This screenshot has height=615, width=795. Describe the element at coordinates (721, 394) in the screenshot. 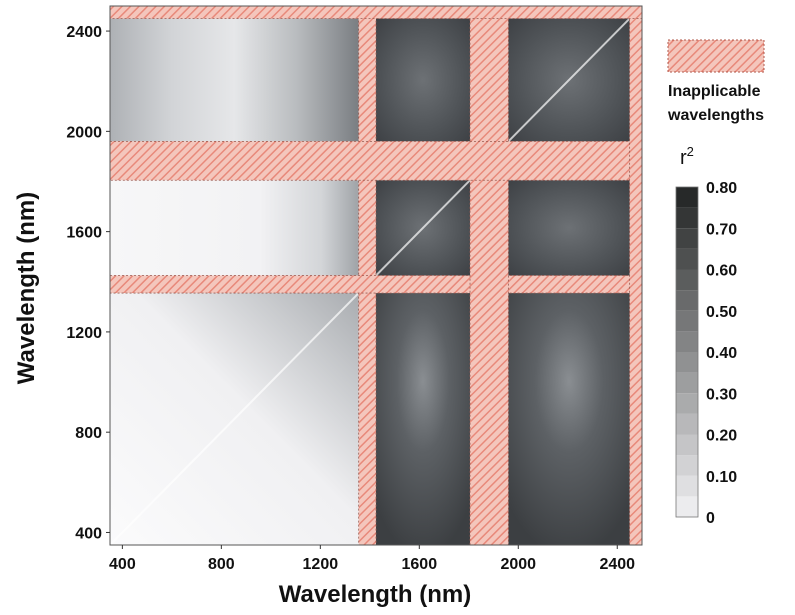

I see `colorbar-tick-label: 0.30` at that location.